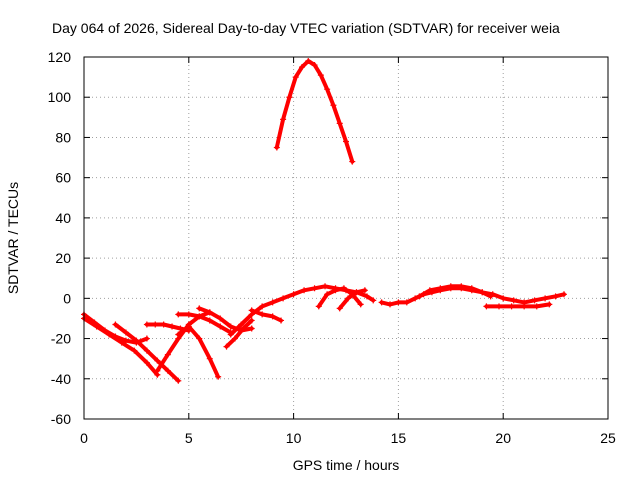  I want to click on x-tick-label: 5, so click(189, 438).